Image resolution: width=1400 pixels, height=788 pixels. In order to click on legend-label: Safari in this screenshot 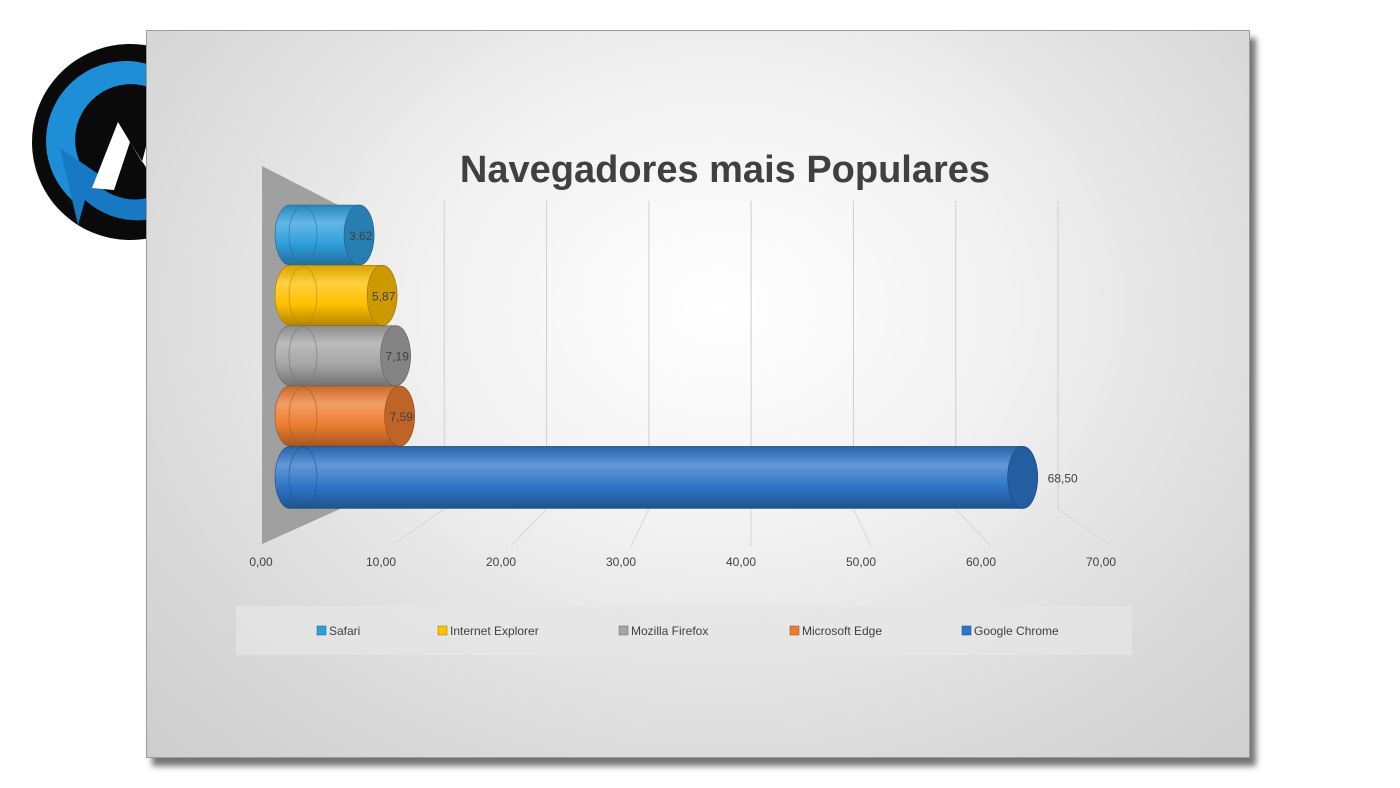, I will do `click(344, 631)`.